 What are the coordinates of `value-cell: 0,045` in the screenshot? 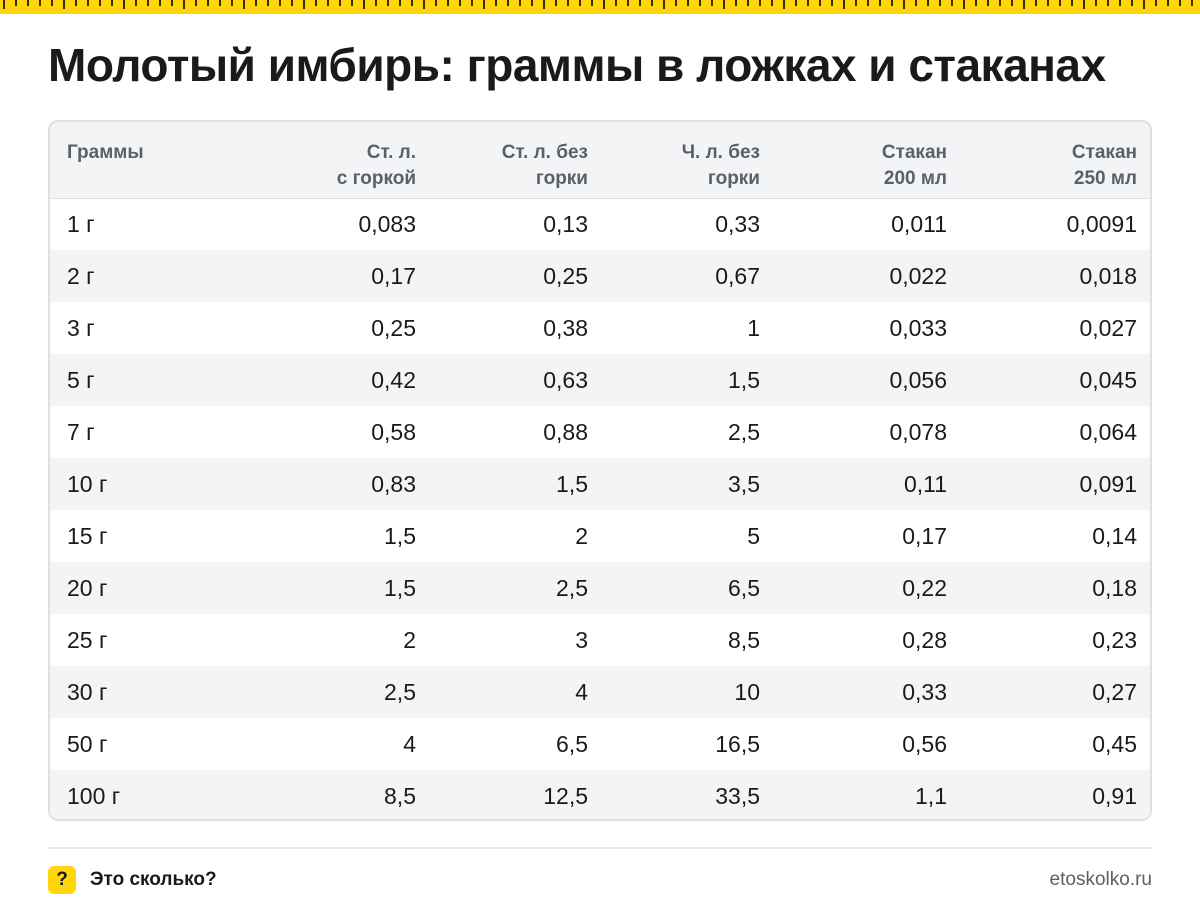 It's located at (1108, 379).